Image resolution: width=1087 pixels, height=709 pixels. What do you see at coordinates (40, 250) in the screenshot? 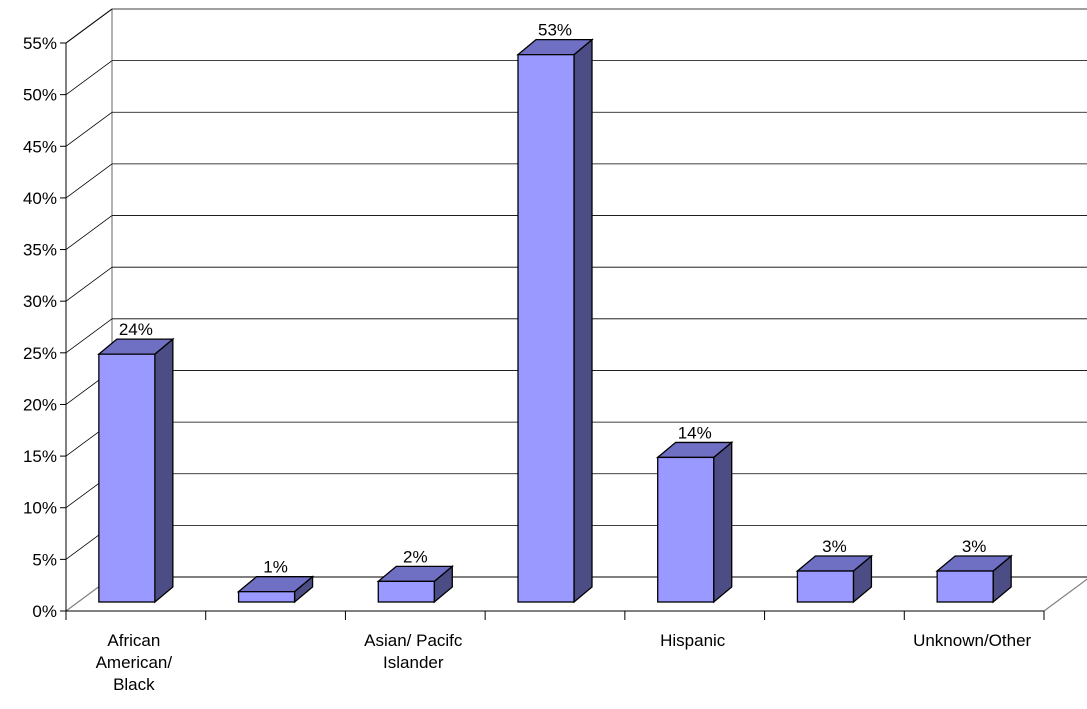
I see `y-tick-label: 35%` at bounding box center [40, 250].